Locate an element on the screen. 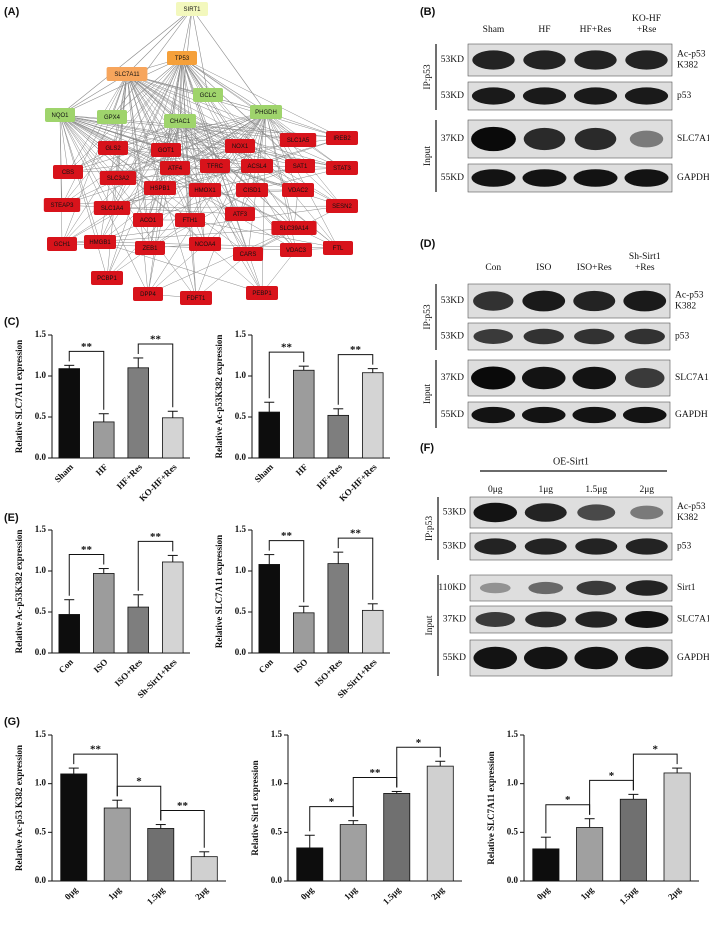  y-axis-label: Relative SLC7A11 expression is located at coordinates (219, 591).